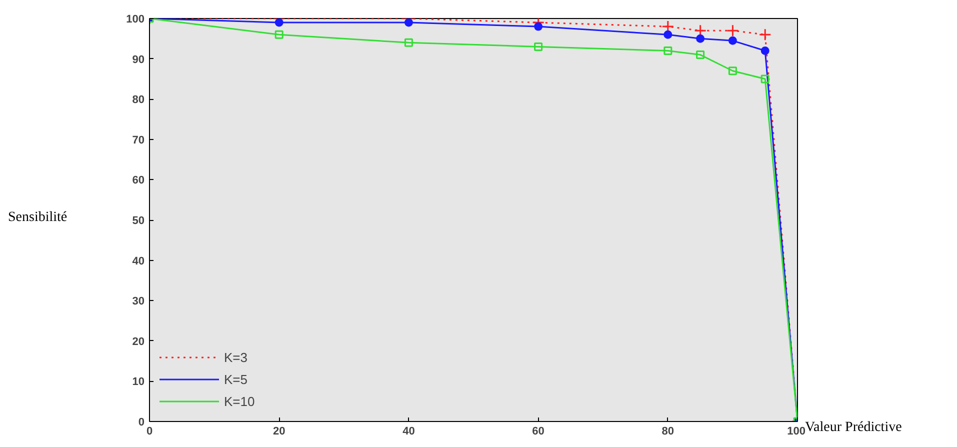 Image resolution: width=957 pixels, height=447 pixels. What do you see at coordinates (149, 432) in the screenshot?
I see `x-tick-label: 0` at bounding box center [149, 432].